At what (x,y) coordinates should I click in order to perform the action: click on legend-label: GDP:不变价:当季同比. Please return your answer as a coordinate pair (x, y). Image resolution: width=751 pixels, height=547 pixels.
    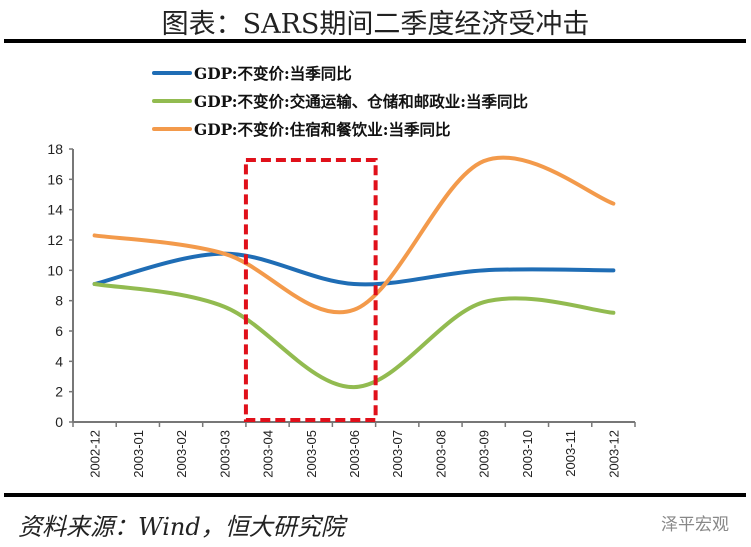
    Looking at the image, I should click on (273, 73).